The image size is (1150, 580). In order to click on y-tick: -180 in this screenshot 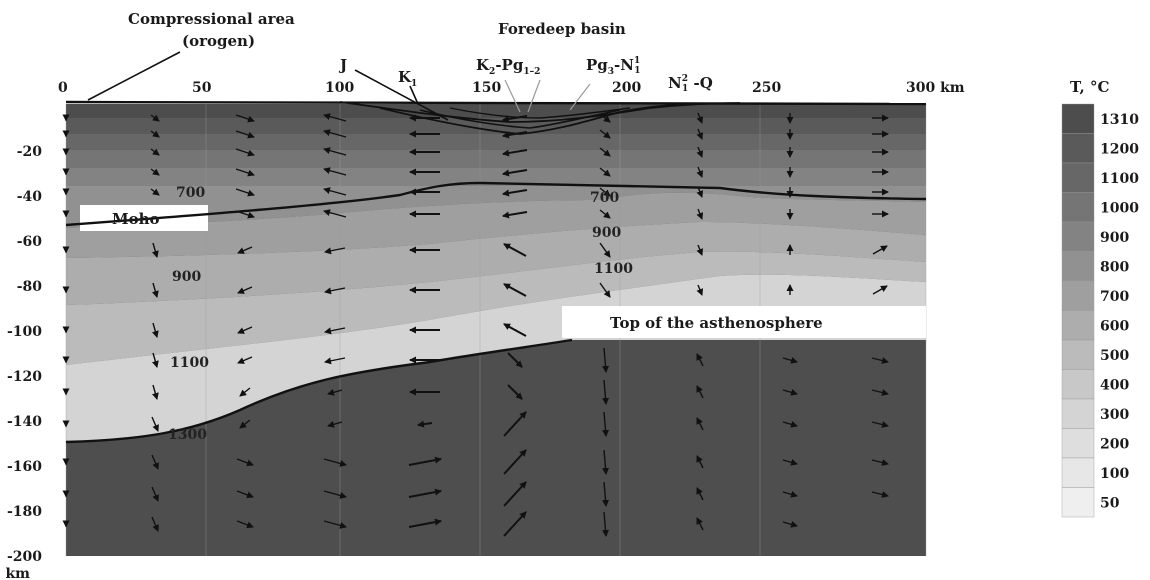, I will do `click(24, 512)`.